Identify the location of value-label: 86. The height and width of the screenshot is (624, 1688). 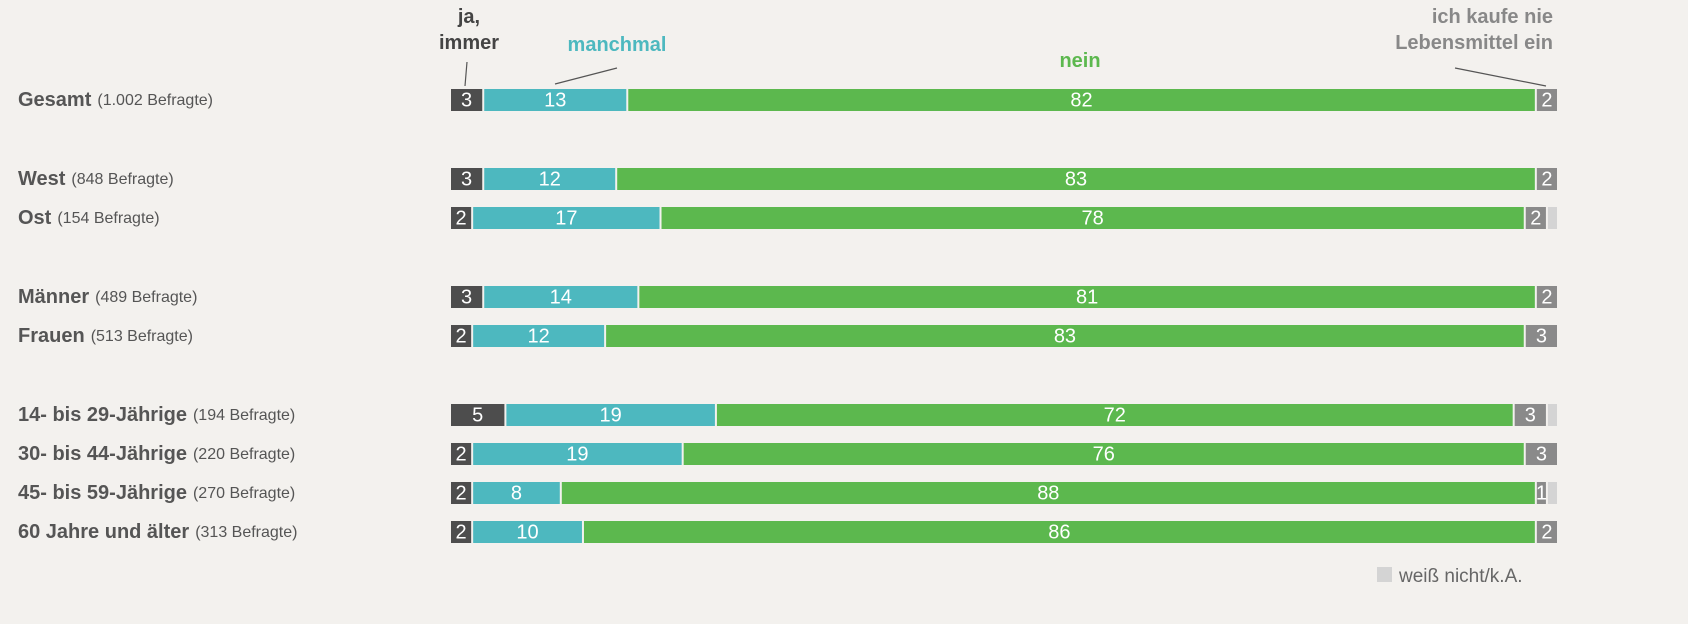
(1059, 532).